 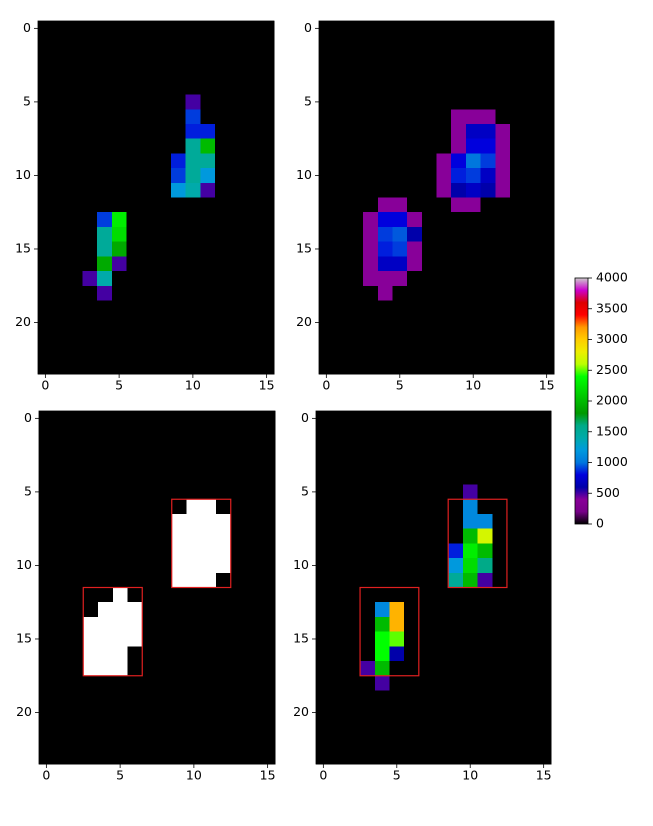 What do you see at coordinates (600, 523) in the screenshot?
I see `colorbar-tick-label: 0` at bounding box center [600, 523].